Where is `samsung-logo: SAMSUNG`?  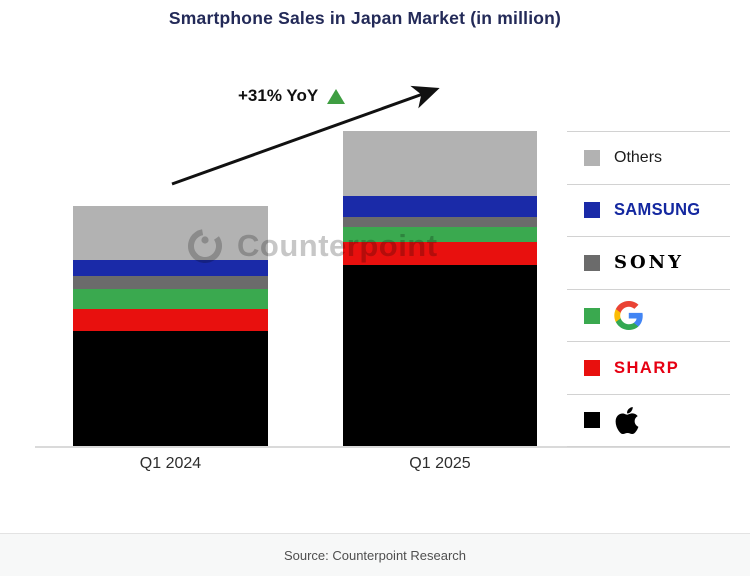 samsung-logo: SAMSUNG is located at coordinates (657, 210).